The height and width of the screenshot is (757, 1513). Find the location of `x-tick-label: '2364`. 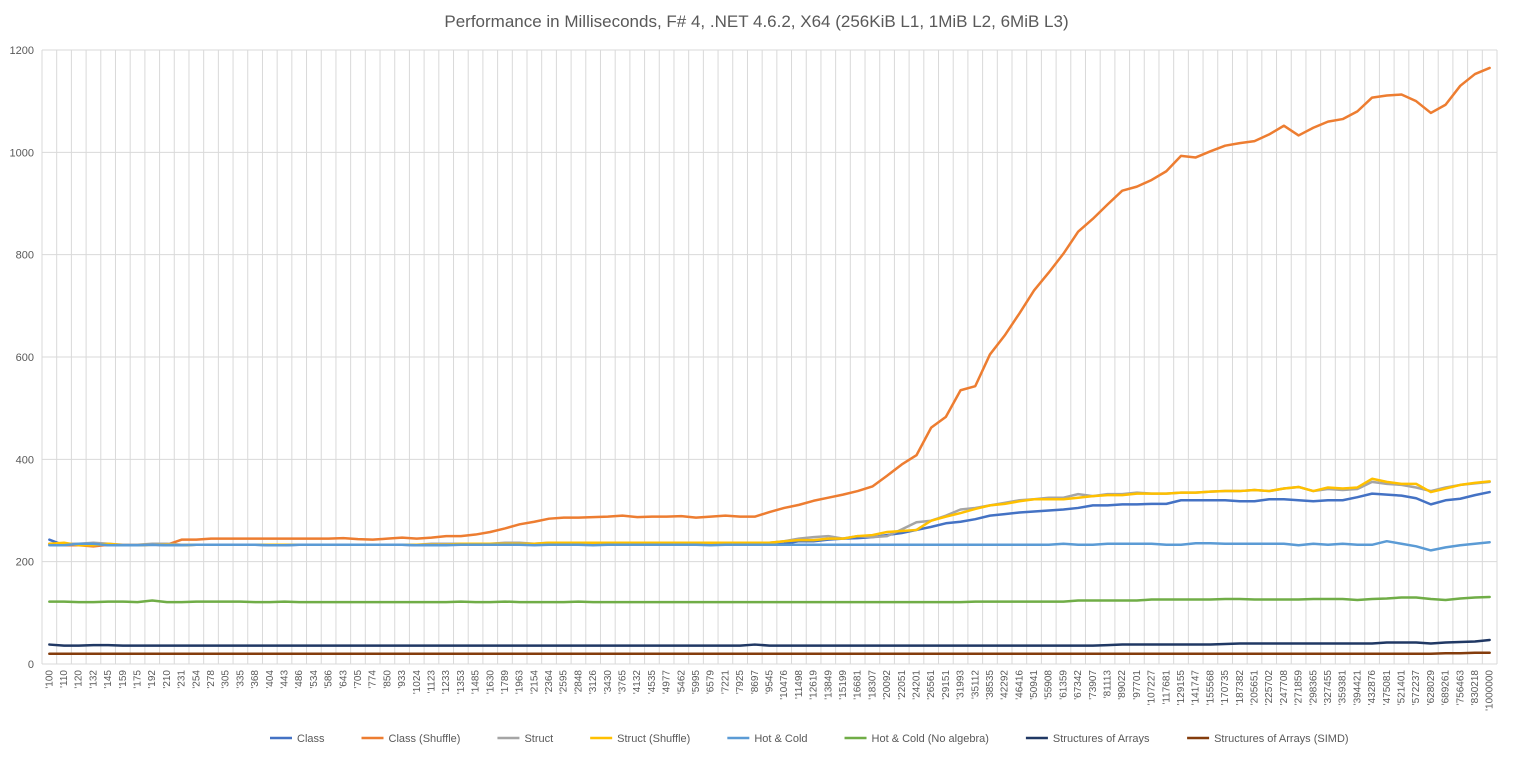

x-tick-label: '2364 is located at coordinates (549, 682).